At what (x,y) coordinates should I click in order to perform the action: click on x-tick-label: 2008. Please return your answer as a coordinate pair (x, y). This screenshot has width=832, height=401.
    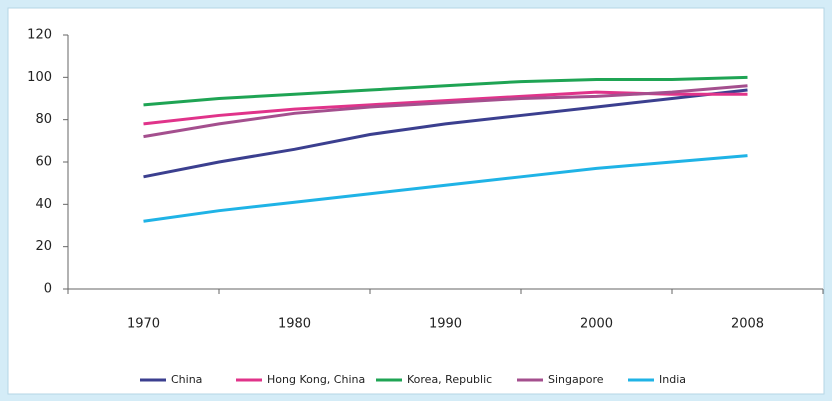
    Looking at the image, I should click on (747, 324).